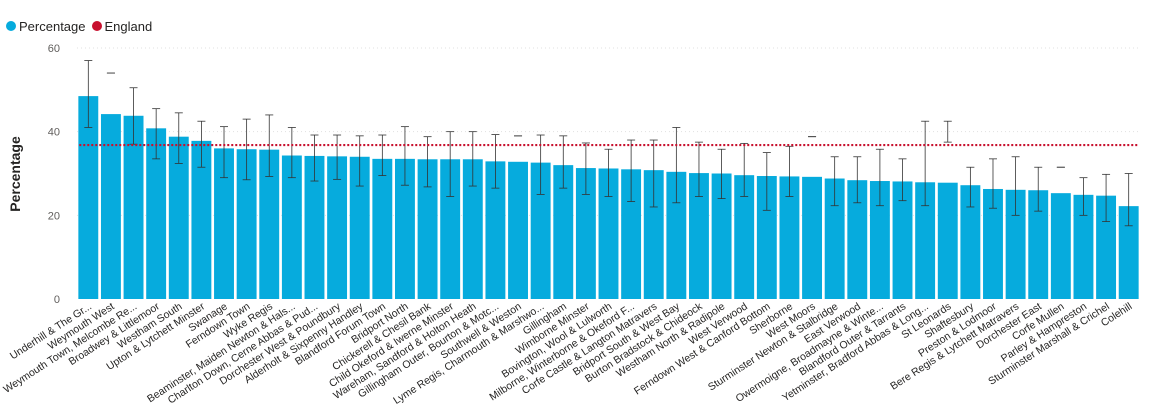  I want to click on england-dot-icon, so click(96, 26).